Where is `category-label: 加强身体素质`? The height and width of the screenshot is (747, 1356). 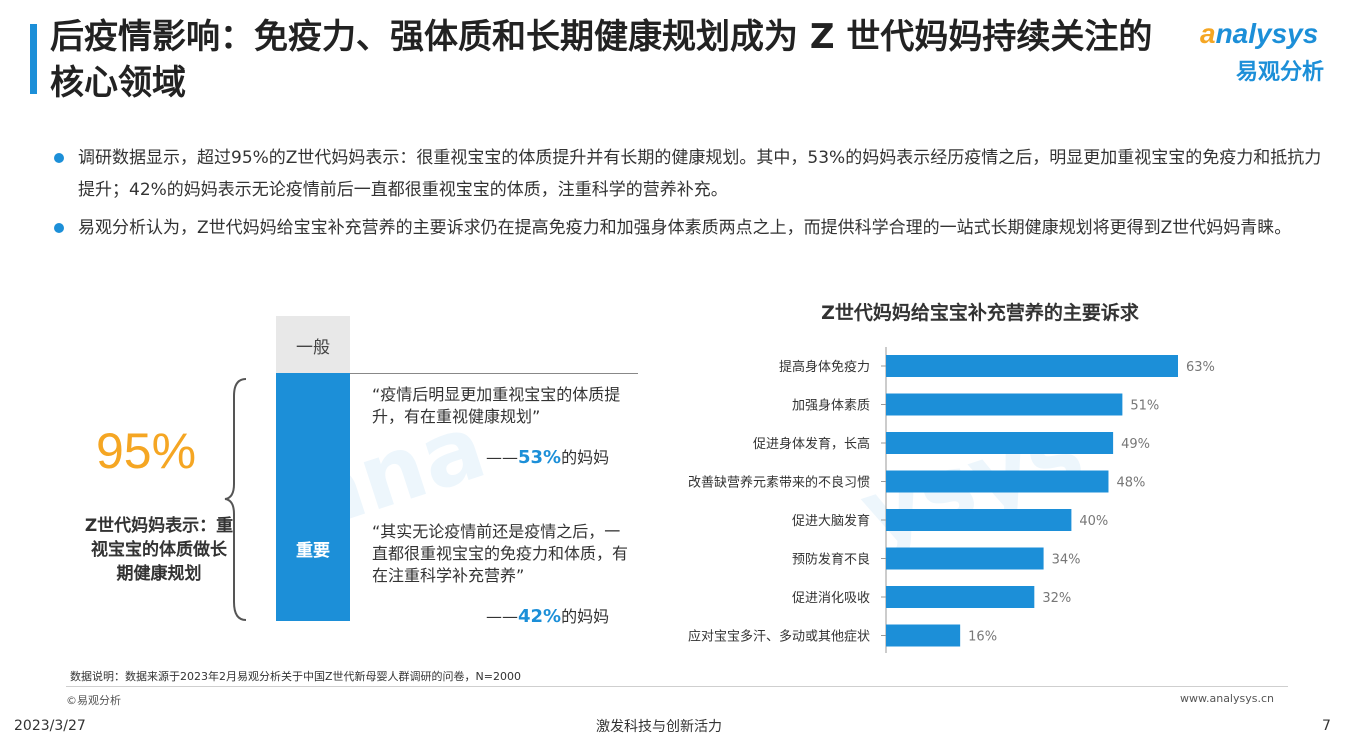 category-label: 加强身体素质 is located at coordinates (831, 406).